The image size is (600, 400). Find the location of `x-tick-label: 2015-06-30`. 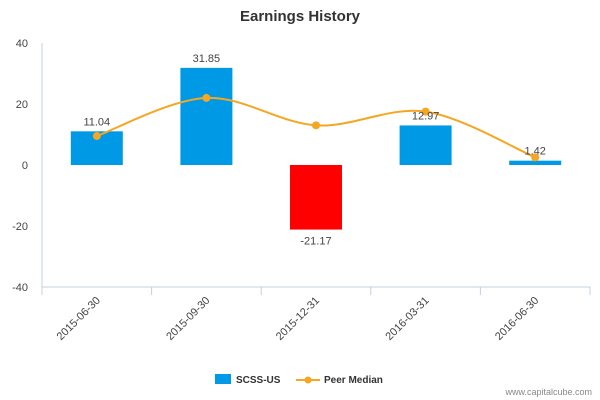

x-tick-label: 2015-06-30 is located at coordinates (79, 319).